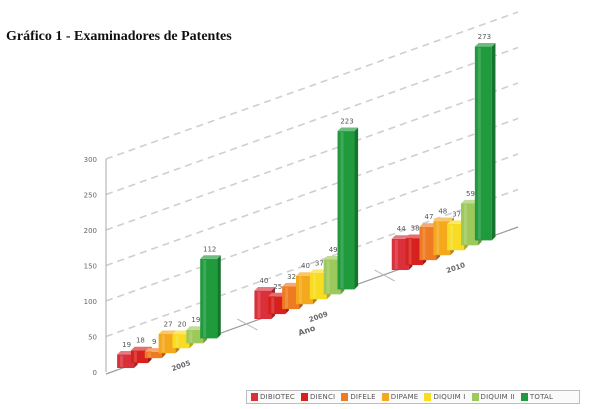  Describe the element at coordinates (363, 397) in the screenshot. I see `legend-label: DIFELE` at that location.